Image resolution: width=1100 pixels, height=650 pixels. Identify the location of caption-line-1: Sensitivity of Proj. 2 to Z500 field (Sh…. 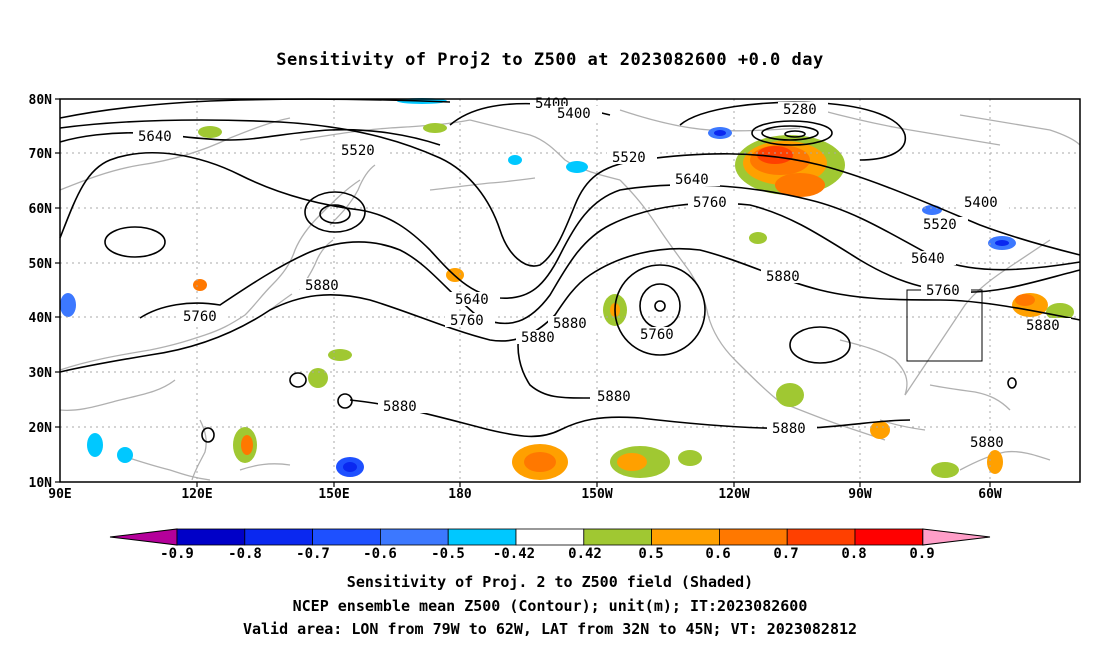
(550, 582).